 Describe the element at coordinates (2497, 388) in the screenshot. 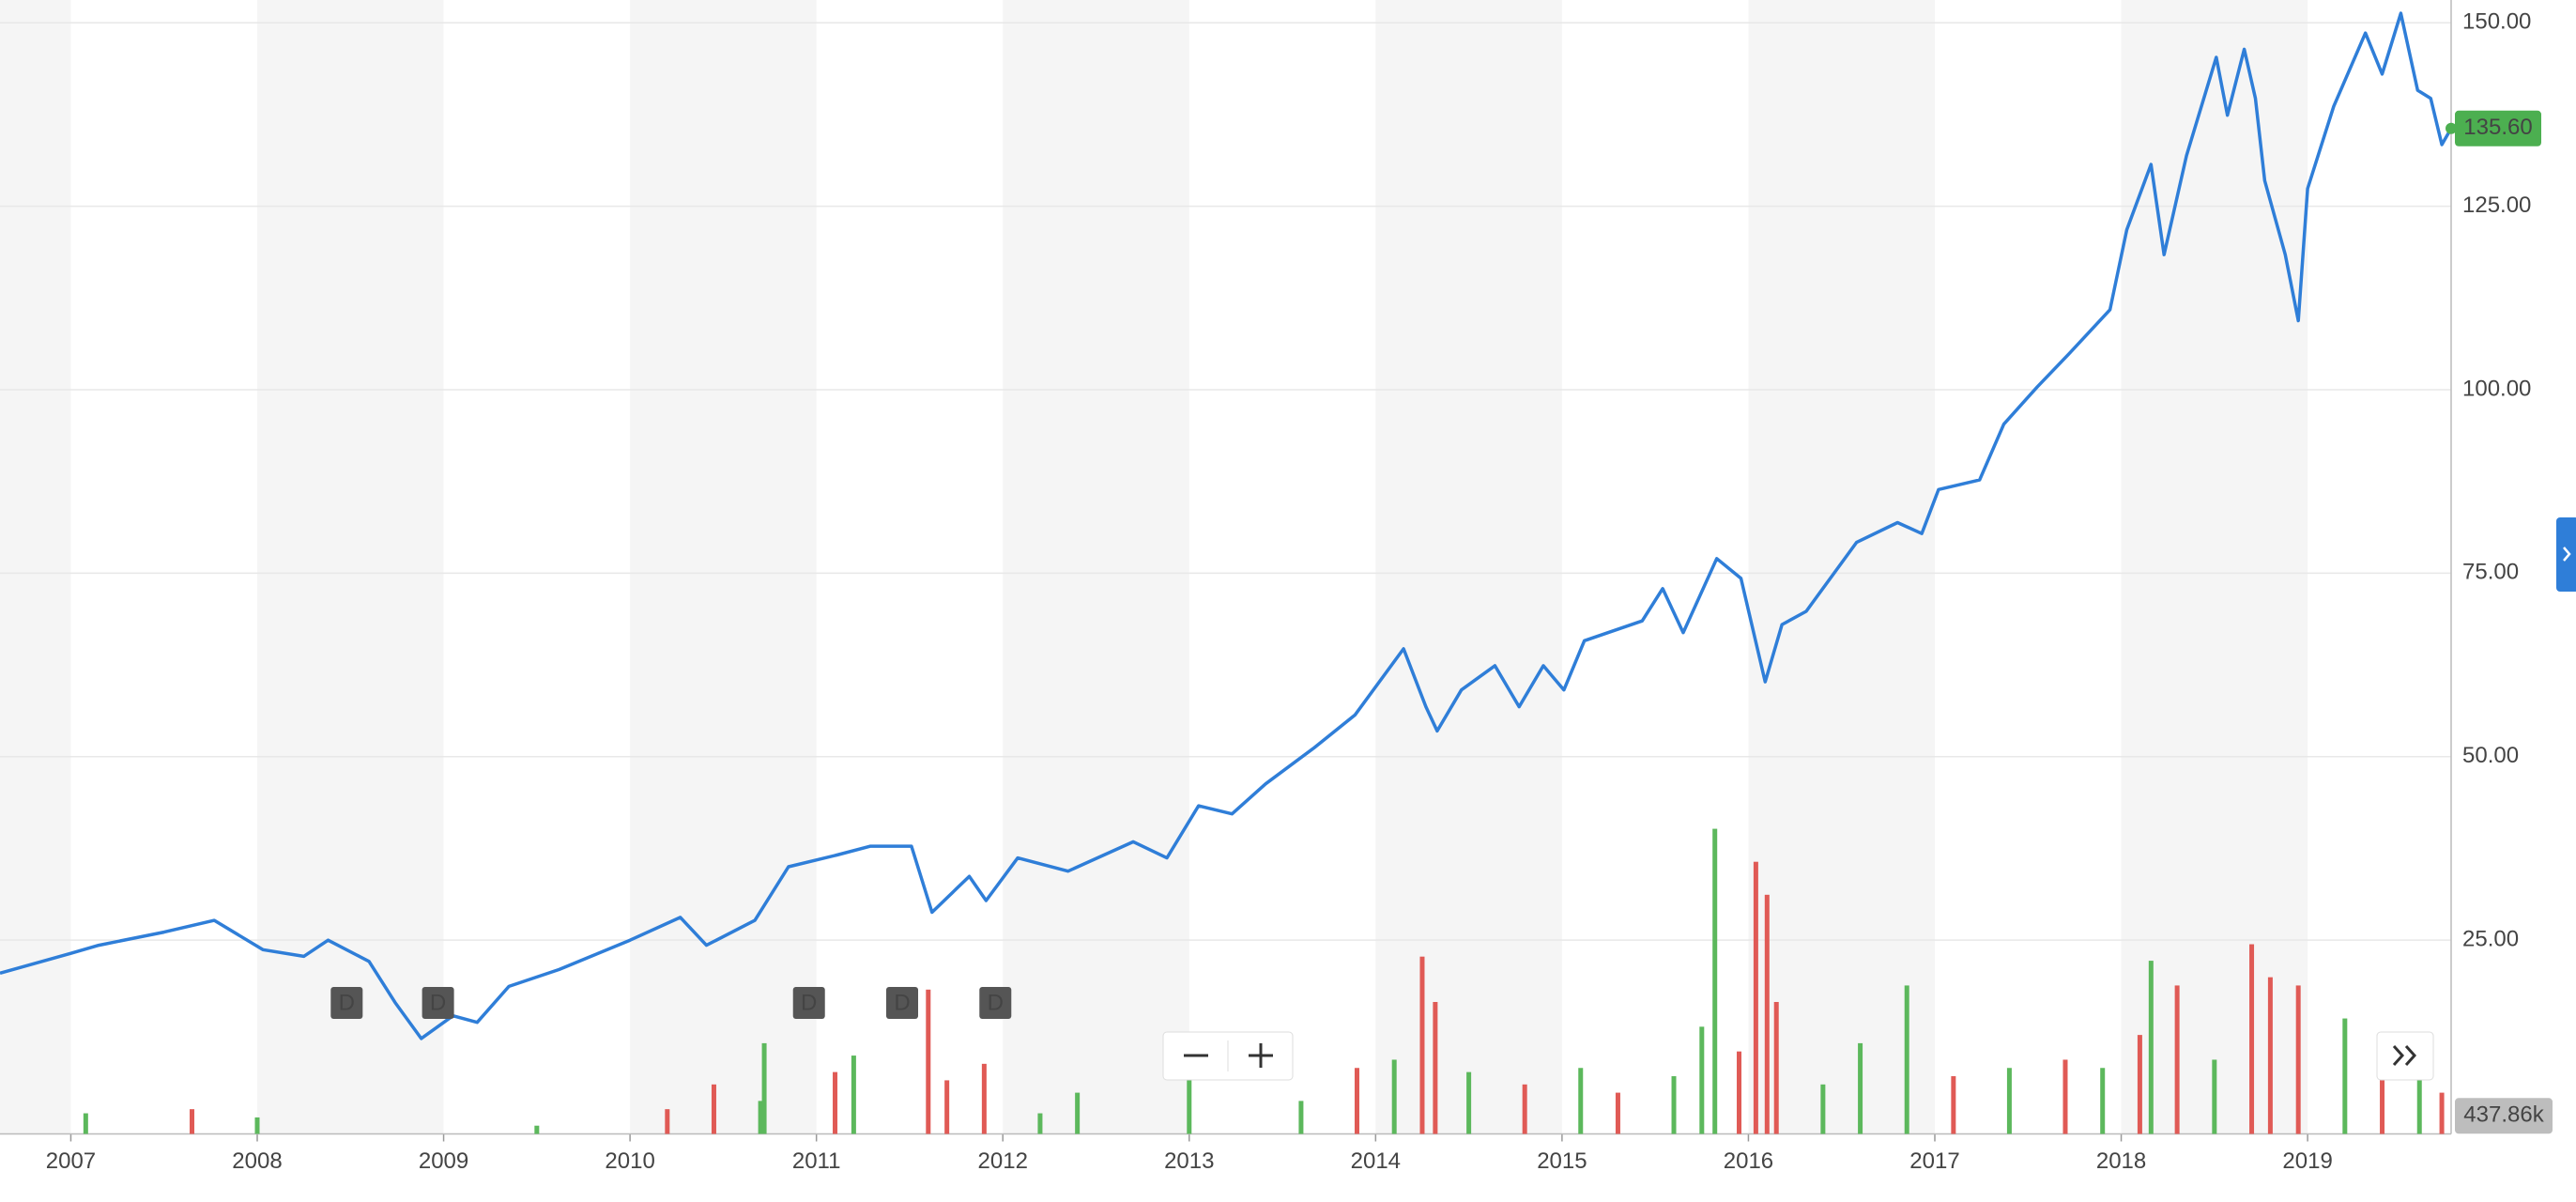

I see `y-tick-label: 100.00` at that location.